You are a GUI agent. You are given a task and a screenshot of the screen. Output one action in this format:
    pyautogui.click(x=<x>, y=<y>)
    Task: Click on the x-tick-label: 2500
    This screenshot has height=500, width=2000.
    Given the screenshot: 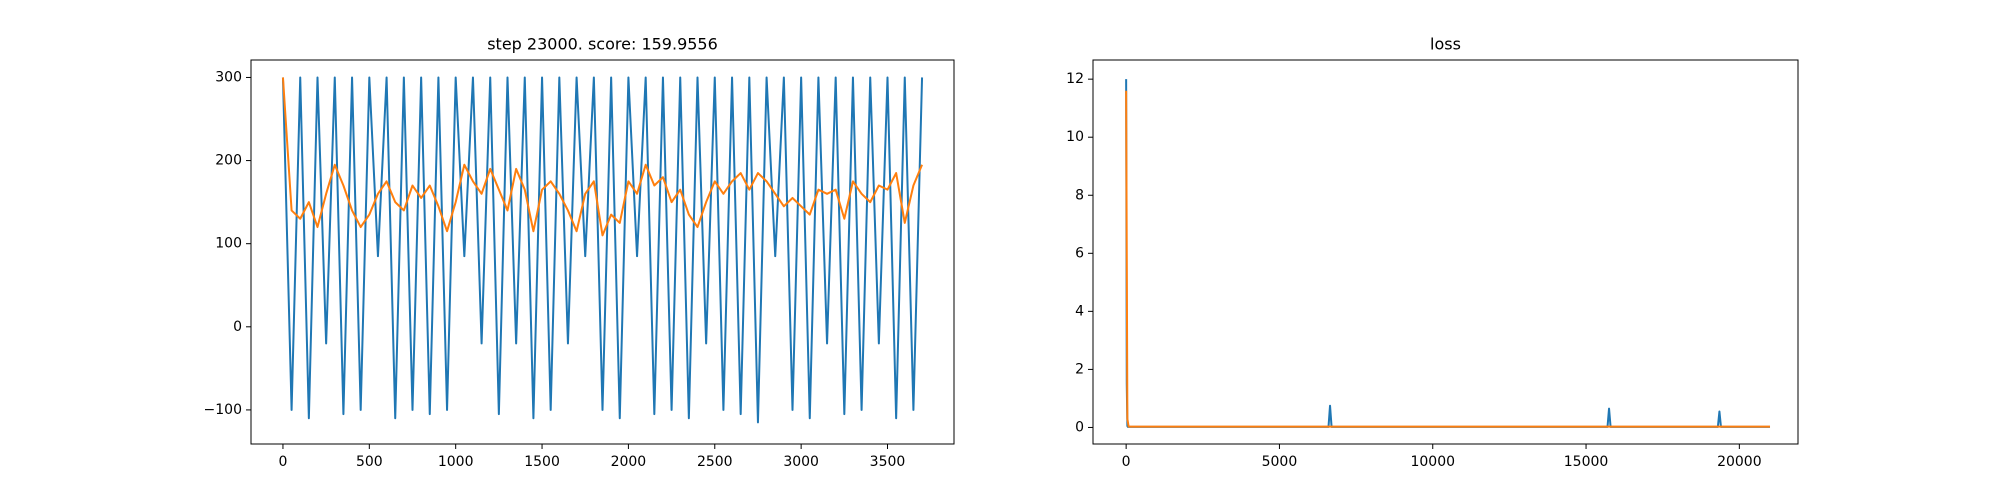 What is the action you would take?
    pyautogui.click(x=715, y=462)
    